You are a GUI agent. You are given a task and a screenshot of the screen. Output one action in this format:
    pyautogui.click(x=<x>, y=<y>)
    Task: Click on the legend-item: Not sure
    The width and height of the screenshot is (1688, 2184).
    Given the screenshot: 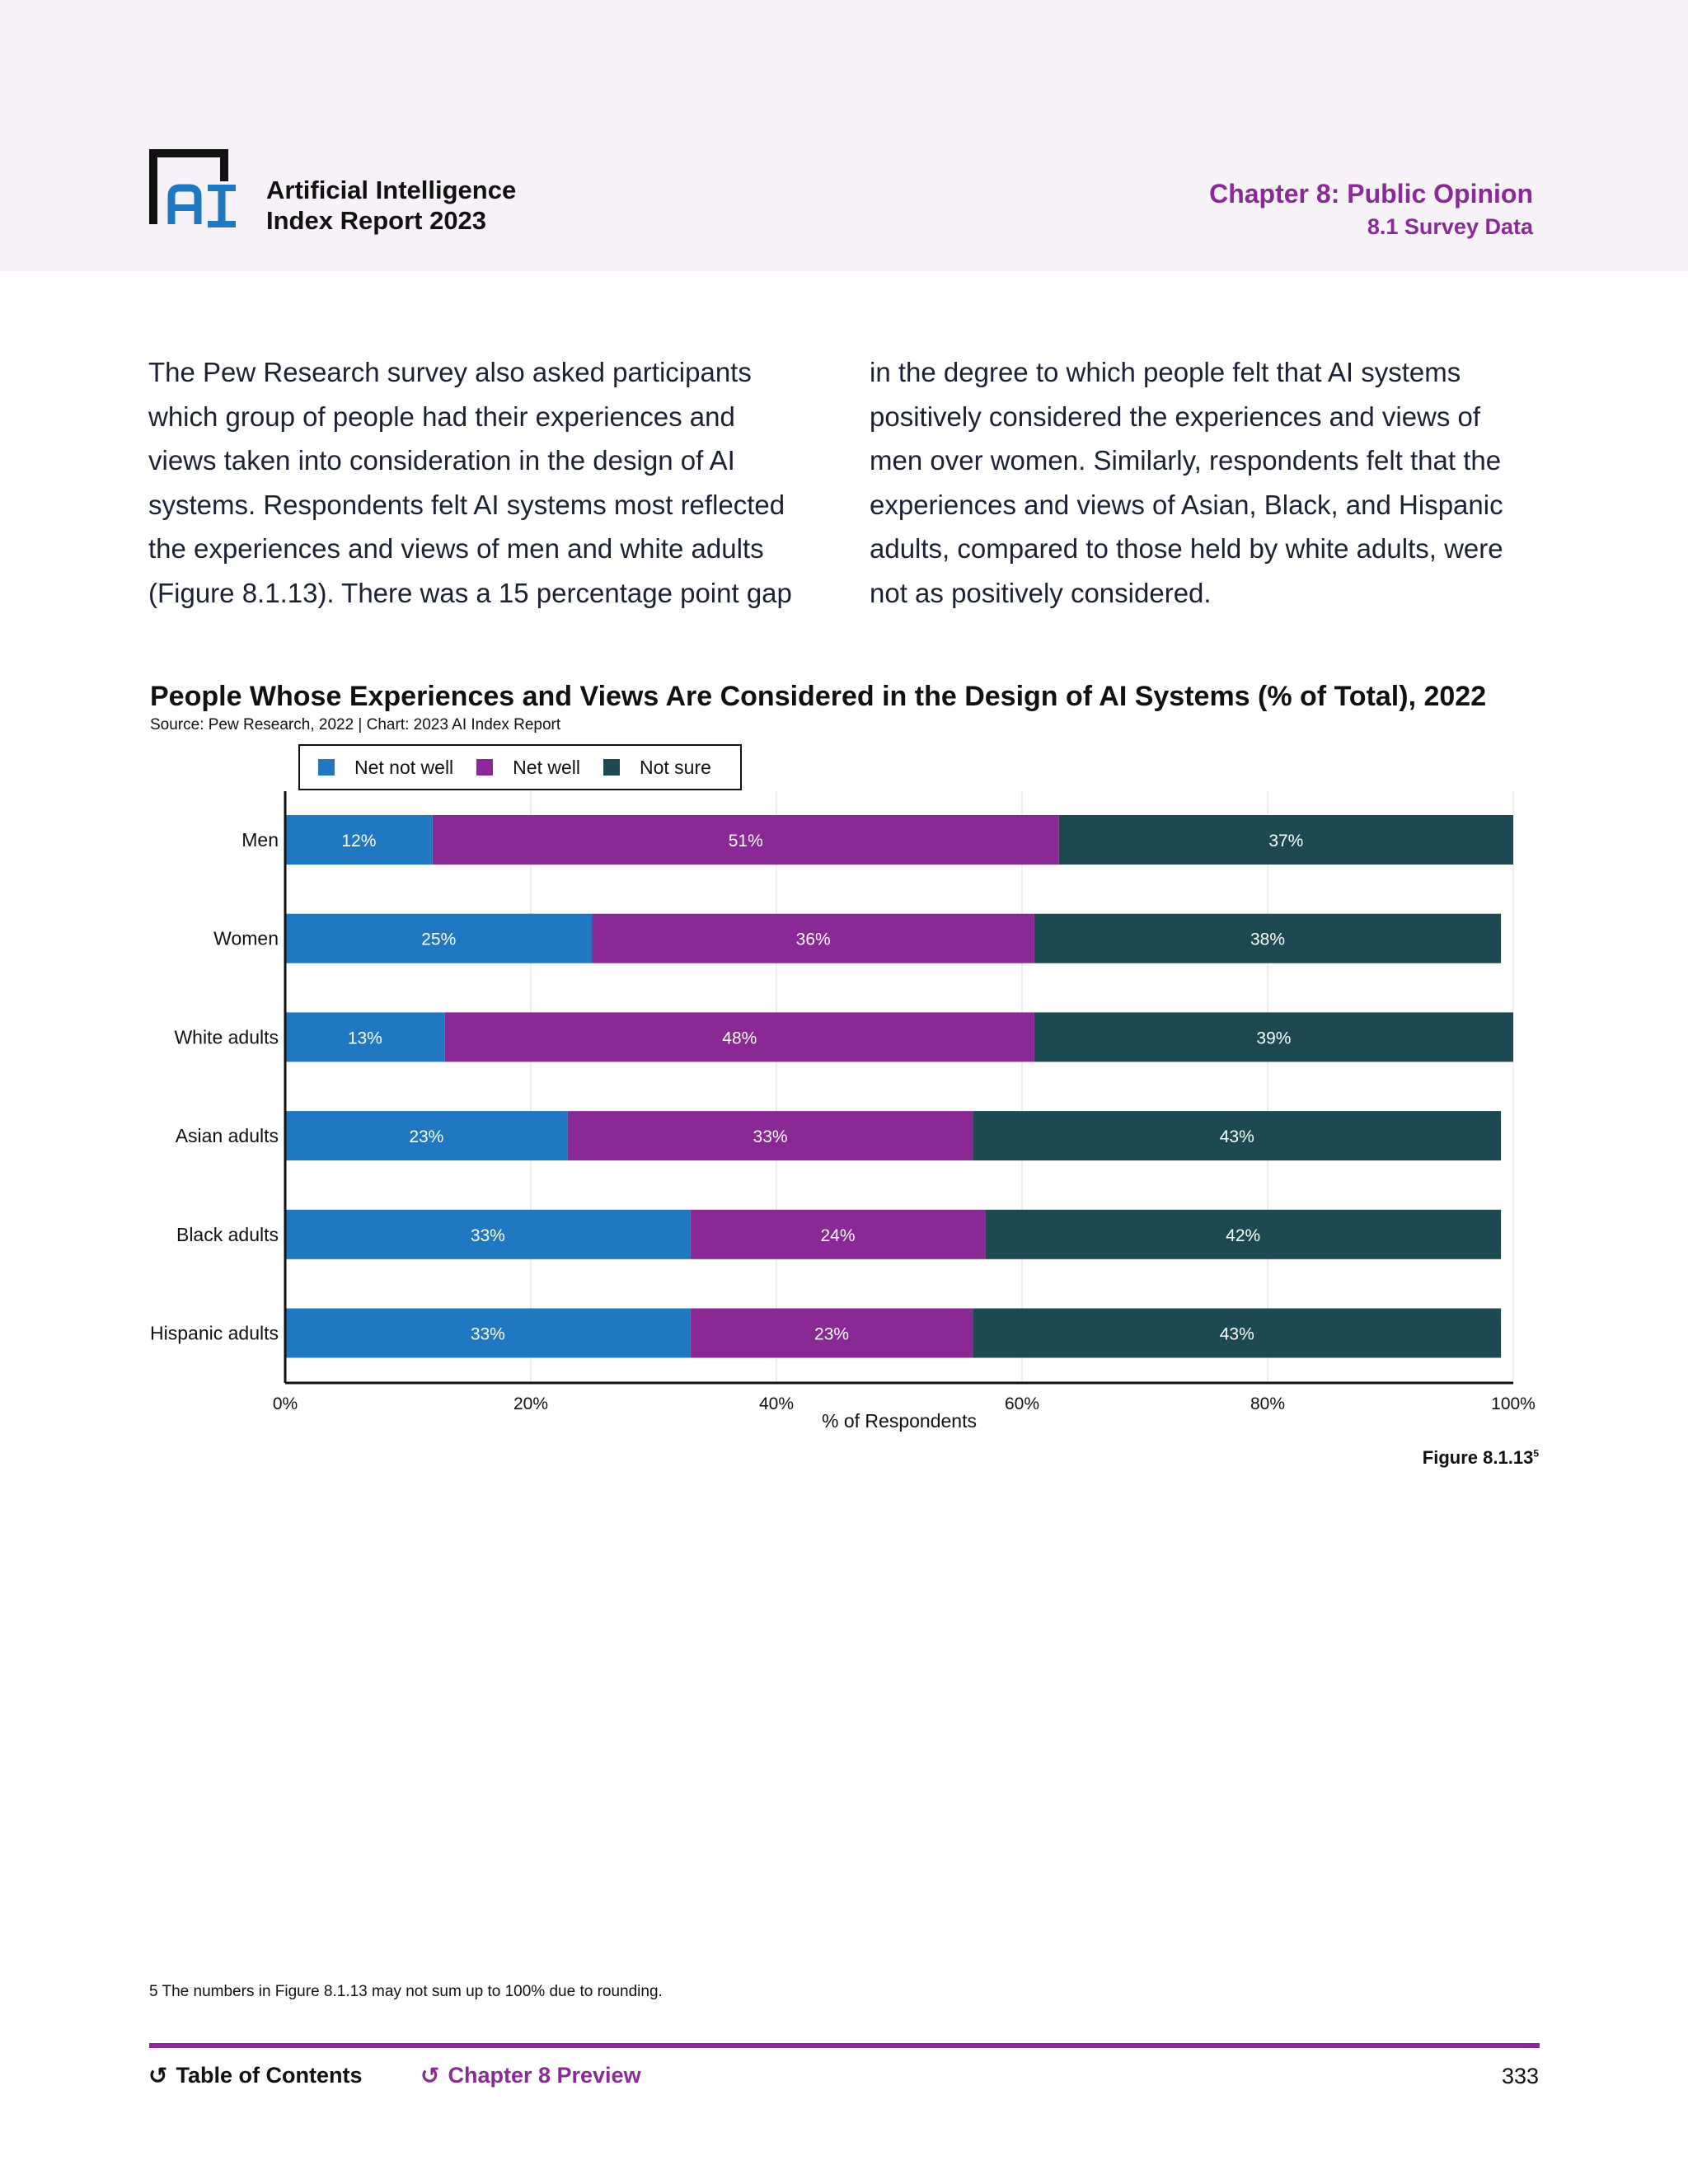 What is the action you would take?
    pyautogui.click(x=657, y=768)
    